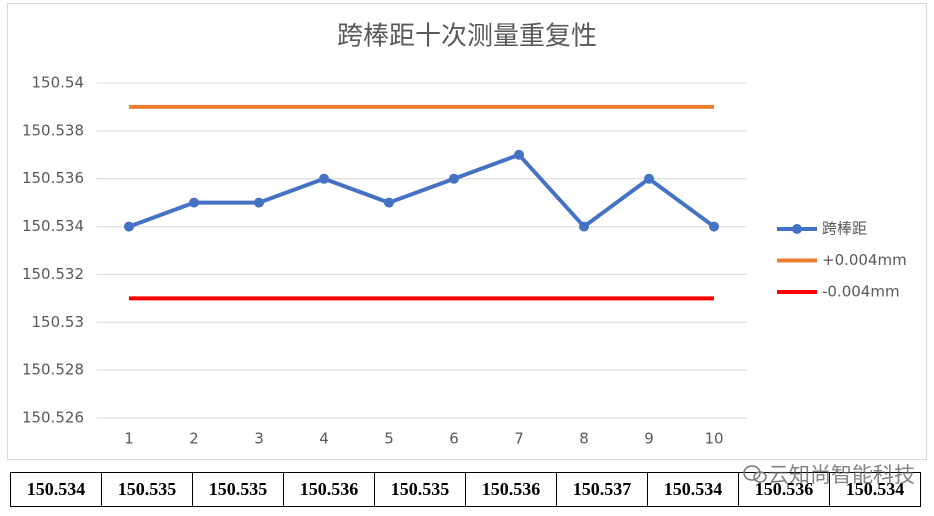 Image resolution: width=934 pixels, height=516 pixels. What do you see at coordinates (422, 190) in the screenshot?
I see `series-line` at bounding box center [422, 190].